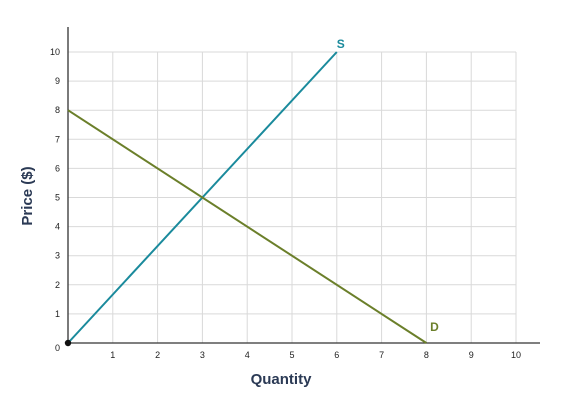 The image size is (570, 400). Describe the element at coordinates (281, 379) in the screenshot. I see `x-axis-title: Quantity` at that location.